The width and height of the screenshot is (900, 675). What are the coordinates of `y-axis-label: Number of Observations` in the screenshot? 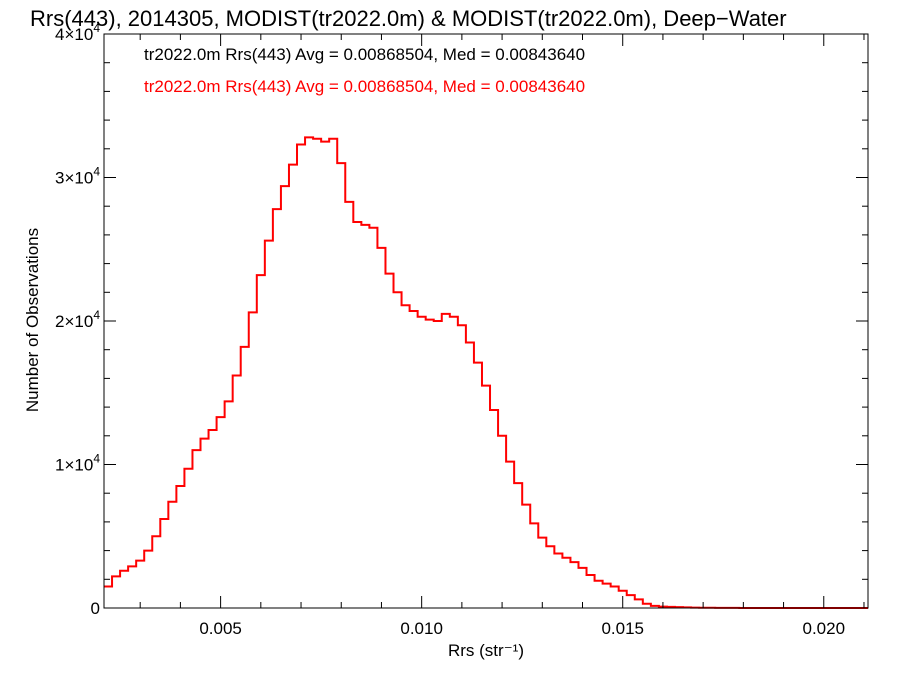 It's located at (32, 320).